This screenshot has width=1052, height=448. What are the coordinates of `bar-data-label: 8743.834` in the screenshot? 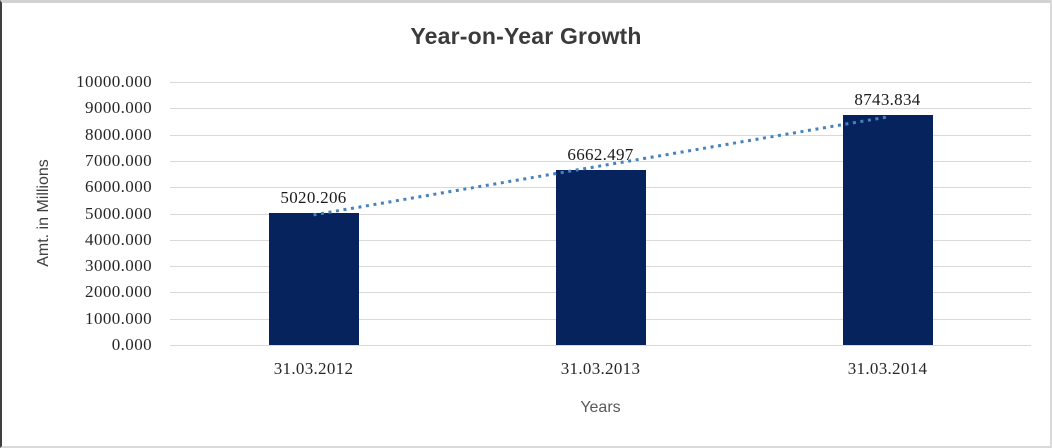 It's located at (887, 100).